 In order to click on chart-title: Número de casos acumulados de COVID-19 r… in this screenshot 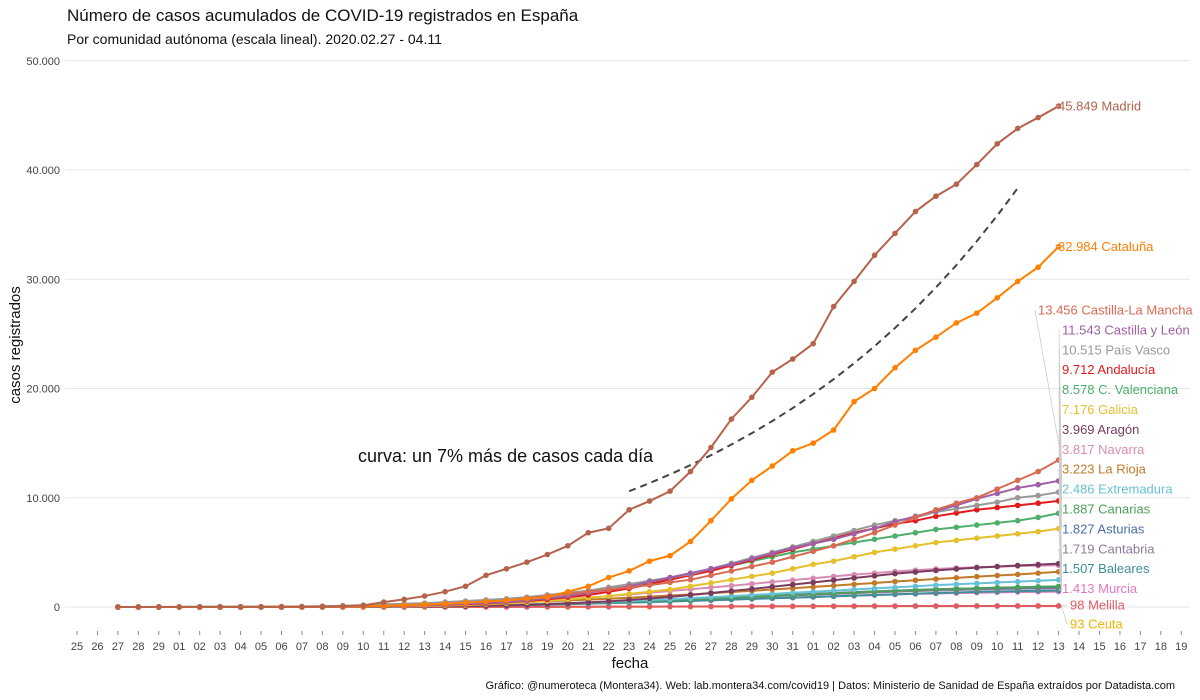, I will do `click(323, 15)`.